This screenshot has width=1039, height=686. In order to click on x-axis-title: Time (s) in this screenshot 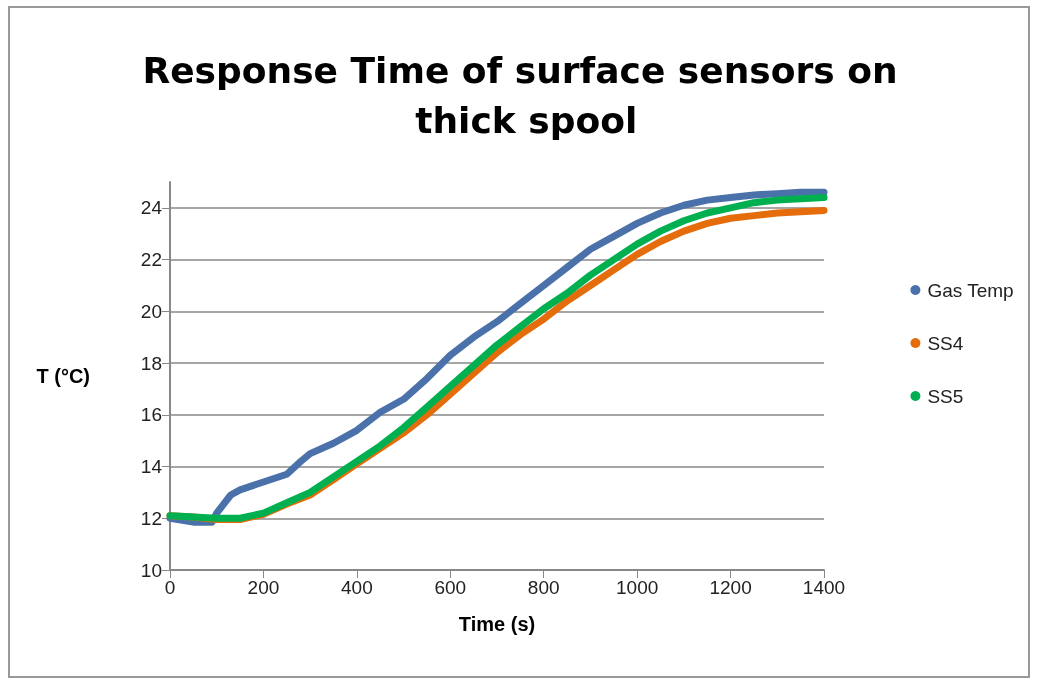, I will do `click(497, 624)`.